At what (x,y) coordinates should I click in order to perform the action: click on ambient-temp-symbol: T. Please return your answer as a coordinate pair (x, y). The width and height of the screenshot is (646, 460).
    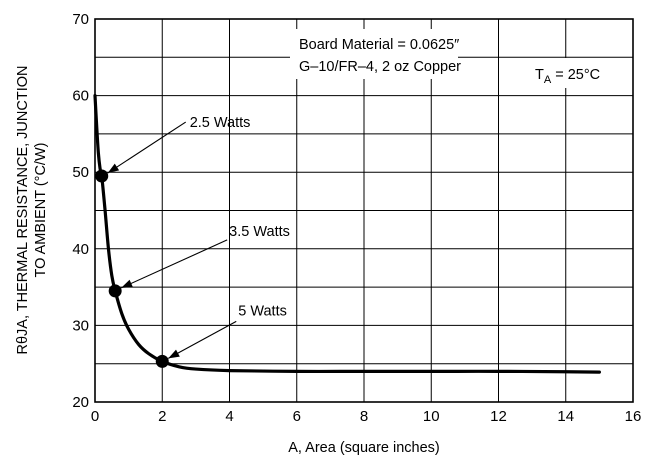
    Looking at the image, I should click on (539, 75).